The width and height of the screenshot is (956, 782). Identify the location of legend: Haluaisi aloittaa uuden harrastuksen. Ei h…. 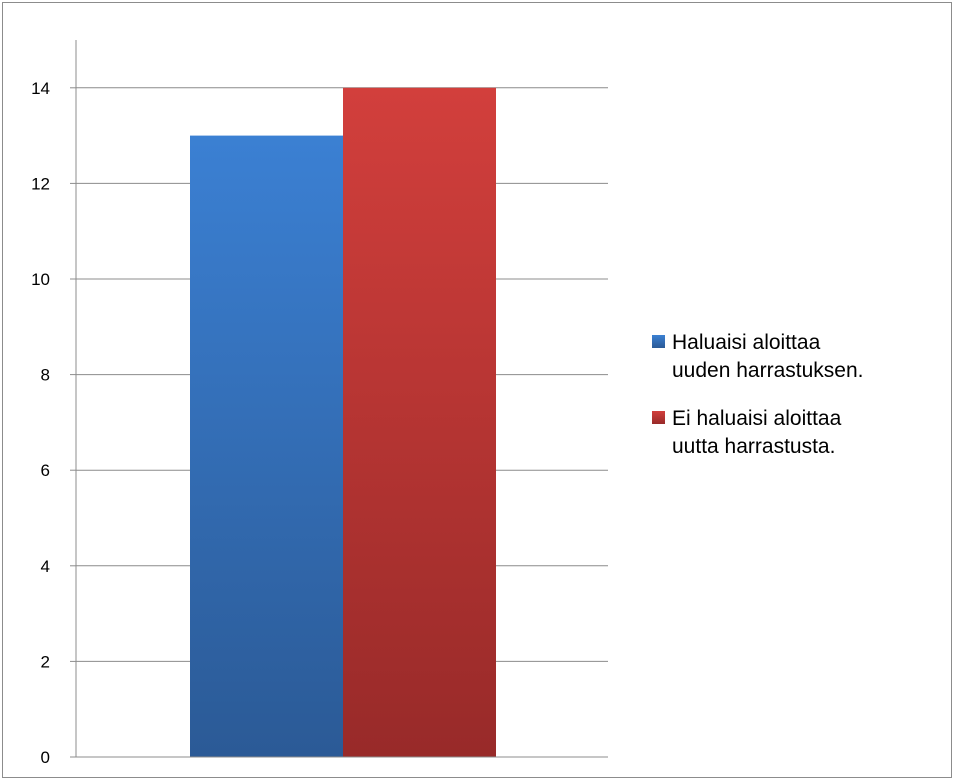
(757, 394).